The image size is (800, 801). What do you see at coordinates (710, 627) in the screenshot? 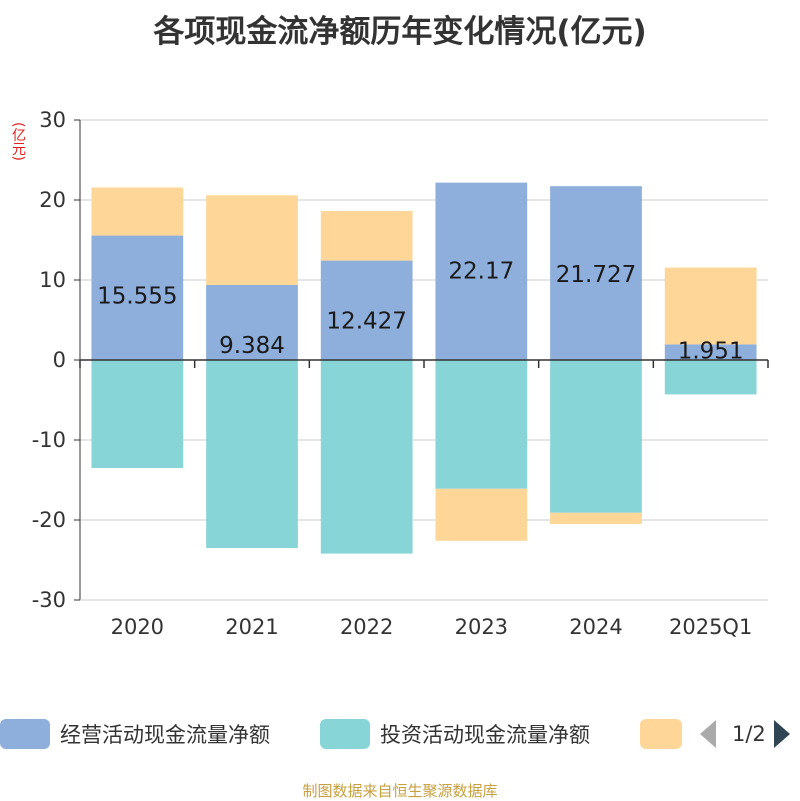
I see `x-tick-label-2025Q1: 2025Q1` at bounding box center [710, 627].